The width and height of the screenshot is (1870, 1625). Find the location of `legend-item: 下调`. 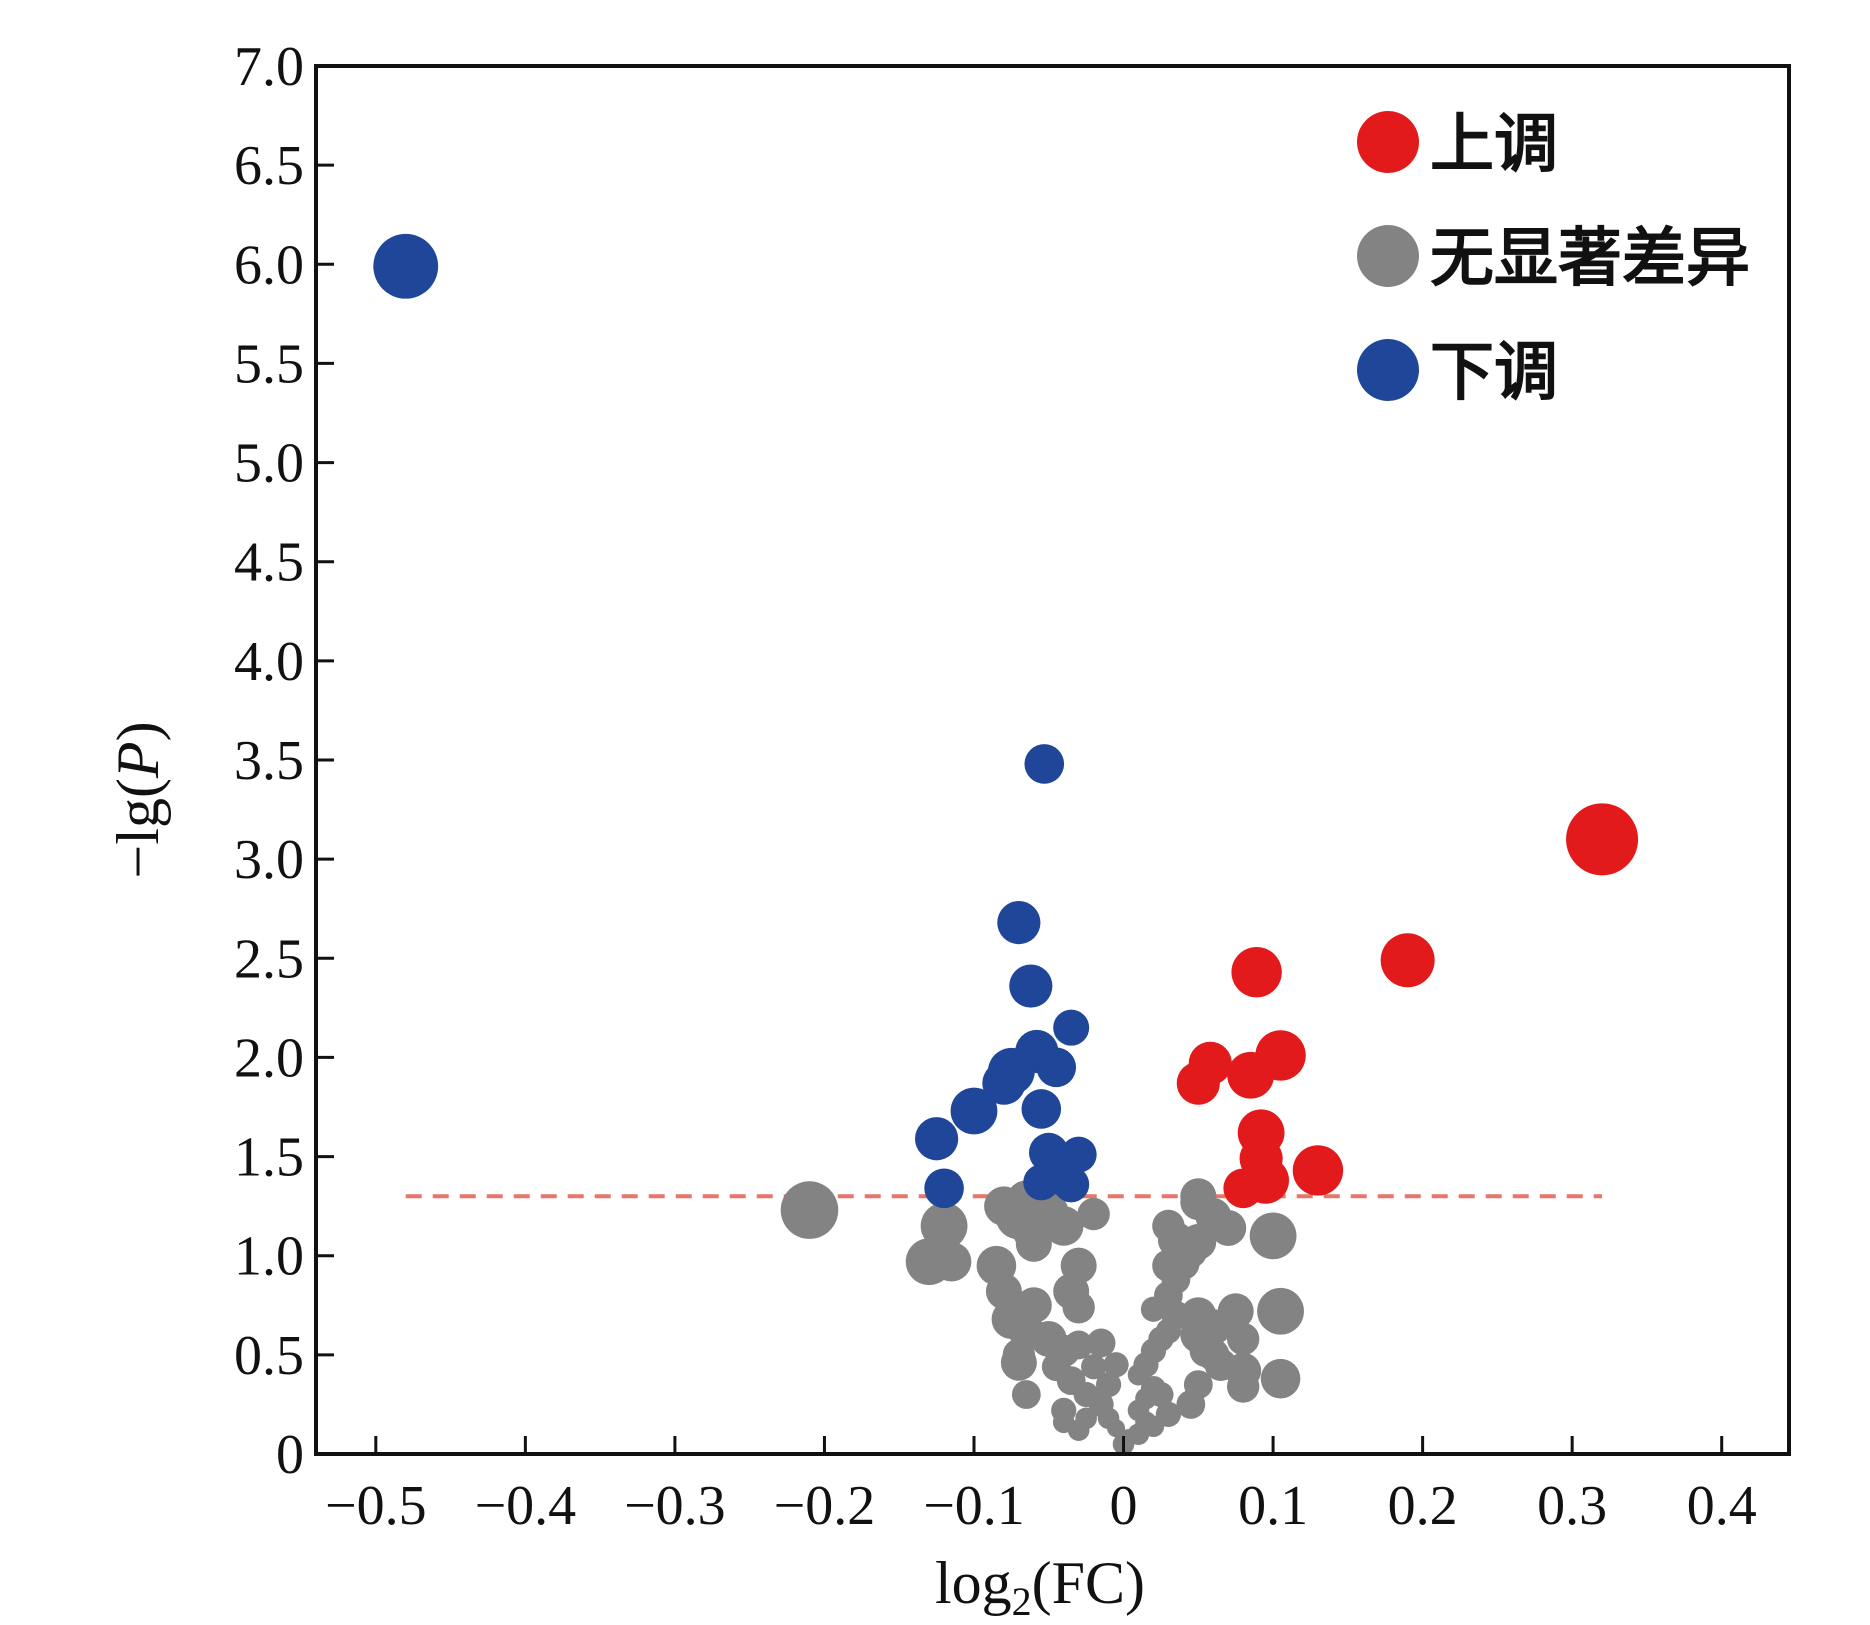

legend-item: 下调 is located at coordinates (1457, 373).